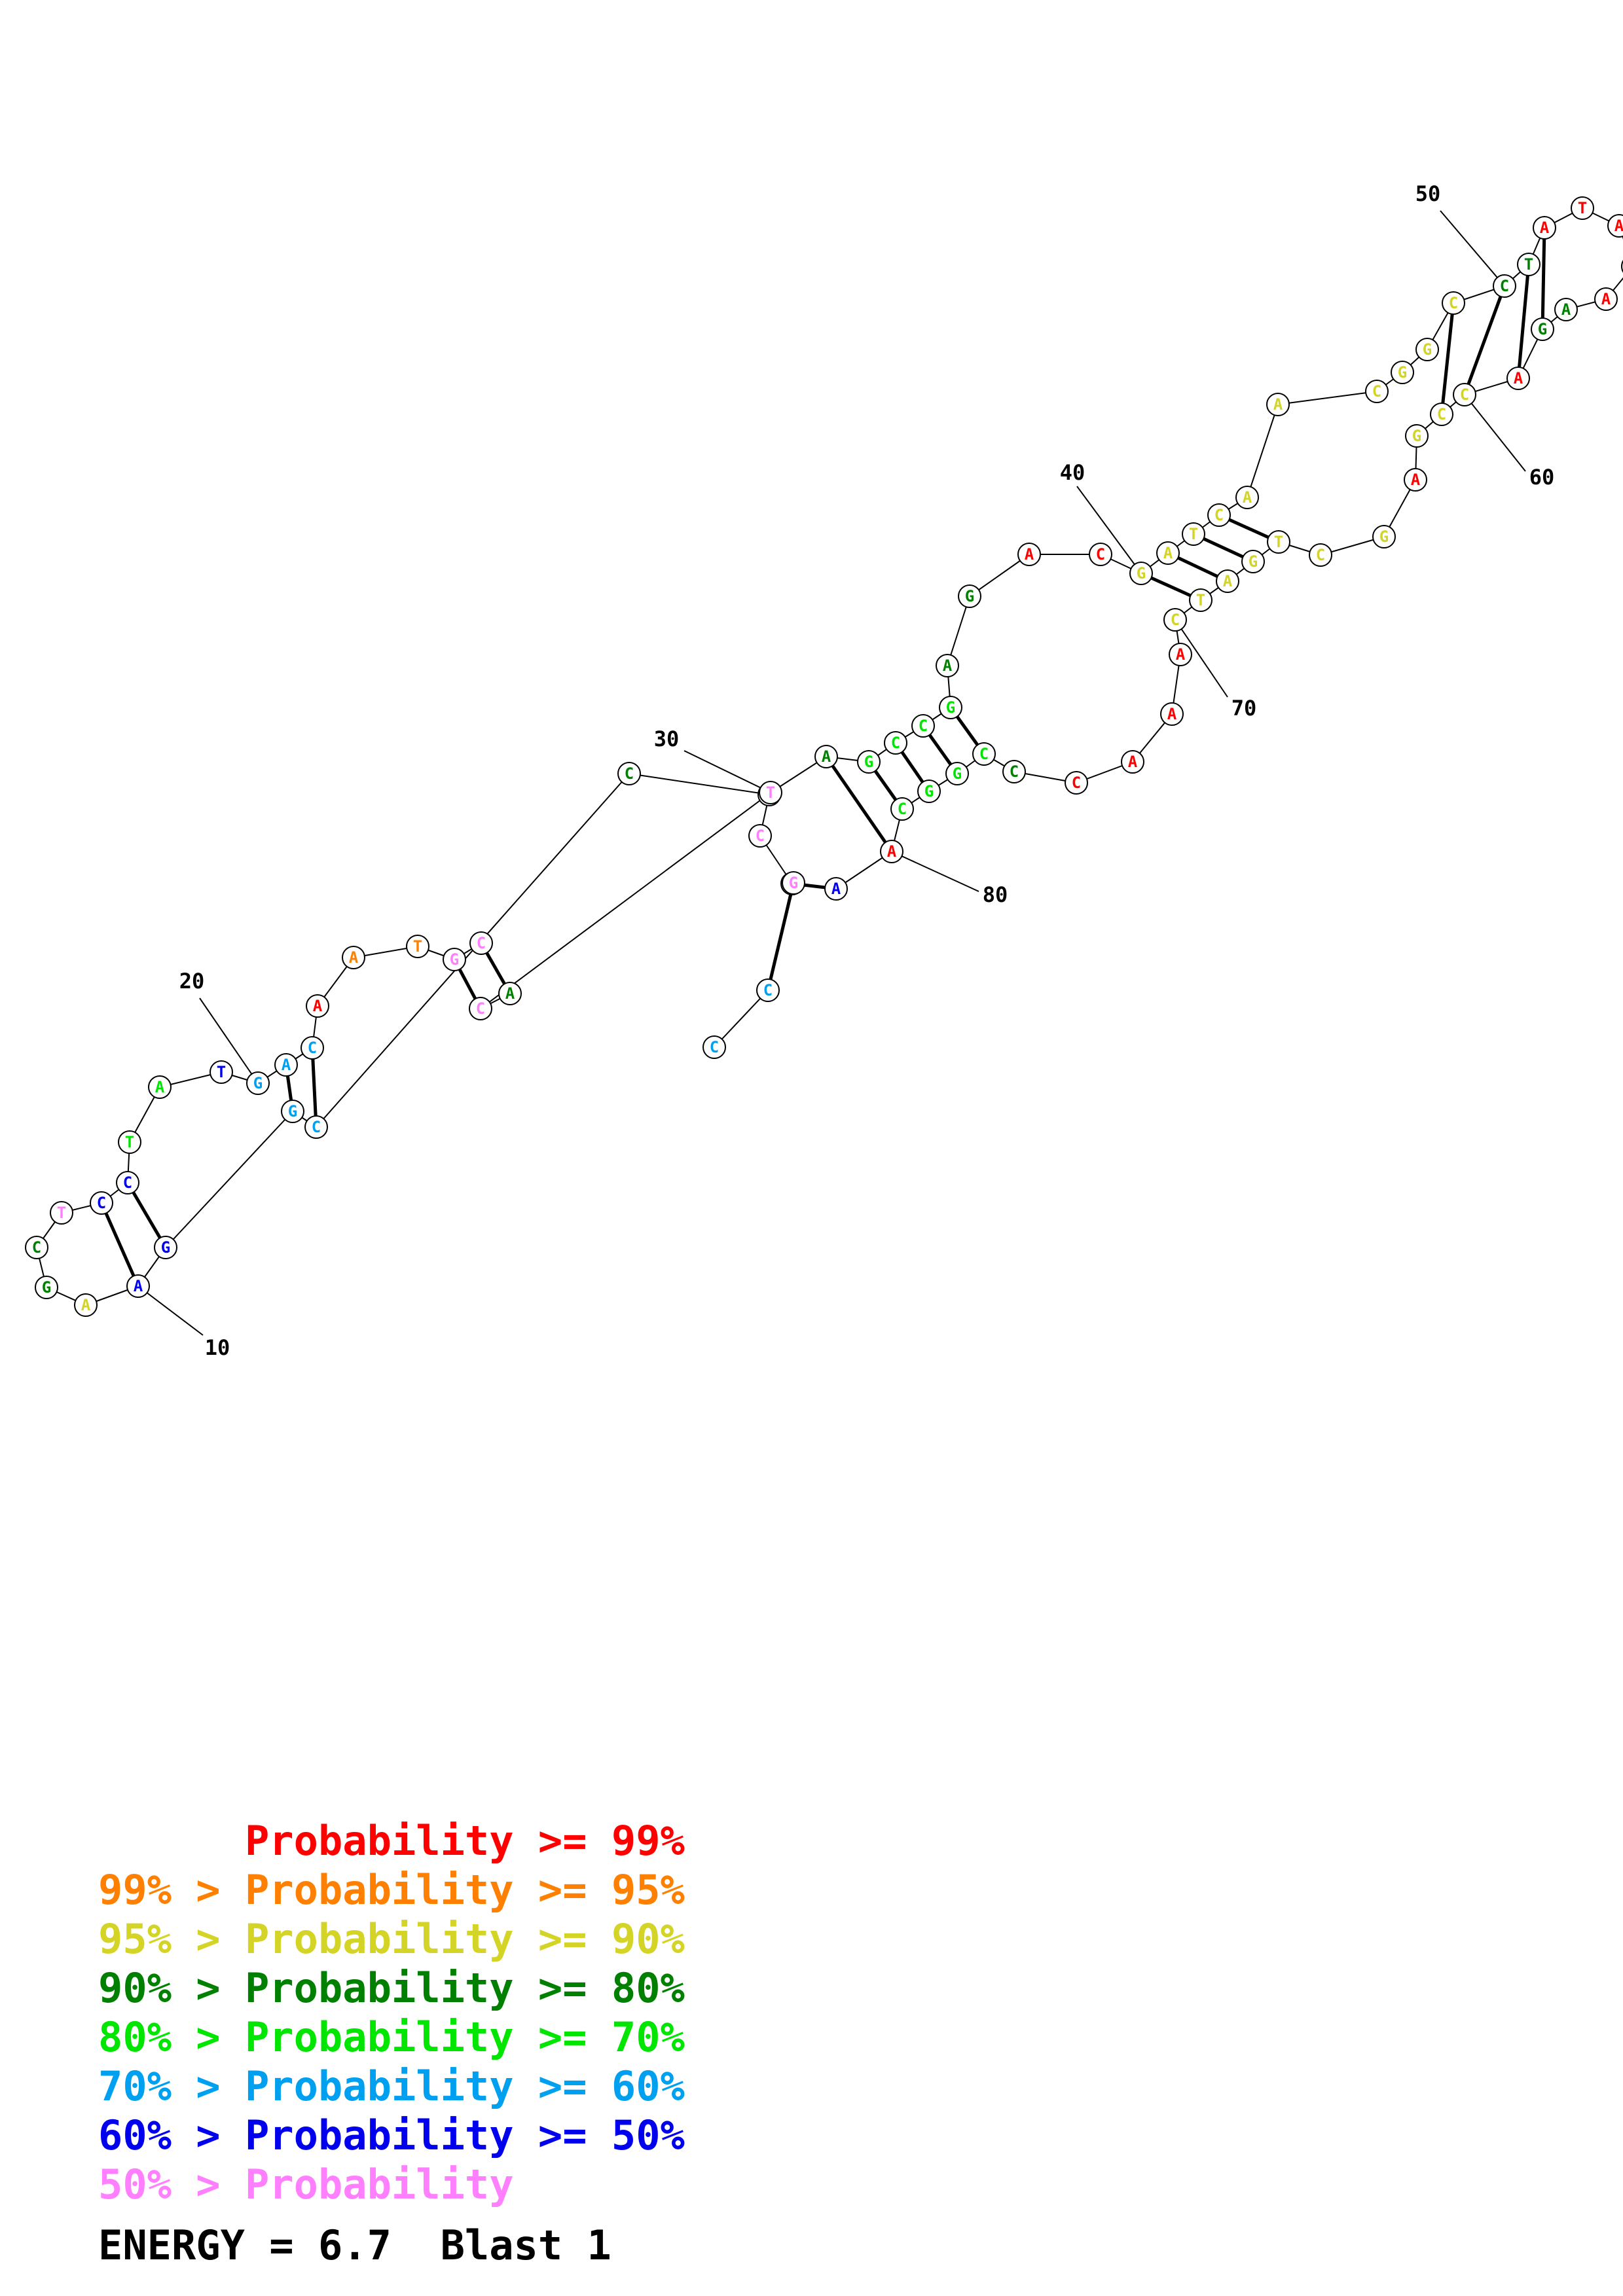 Image resolution: width=1623 pixels, height=2296 pixels. I want to click on legend-line-p60: 70% > Probability >= 60%, so click(391, 2086).